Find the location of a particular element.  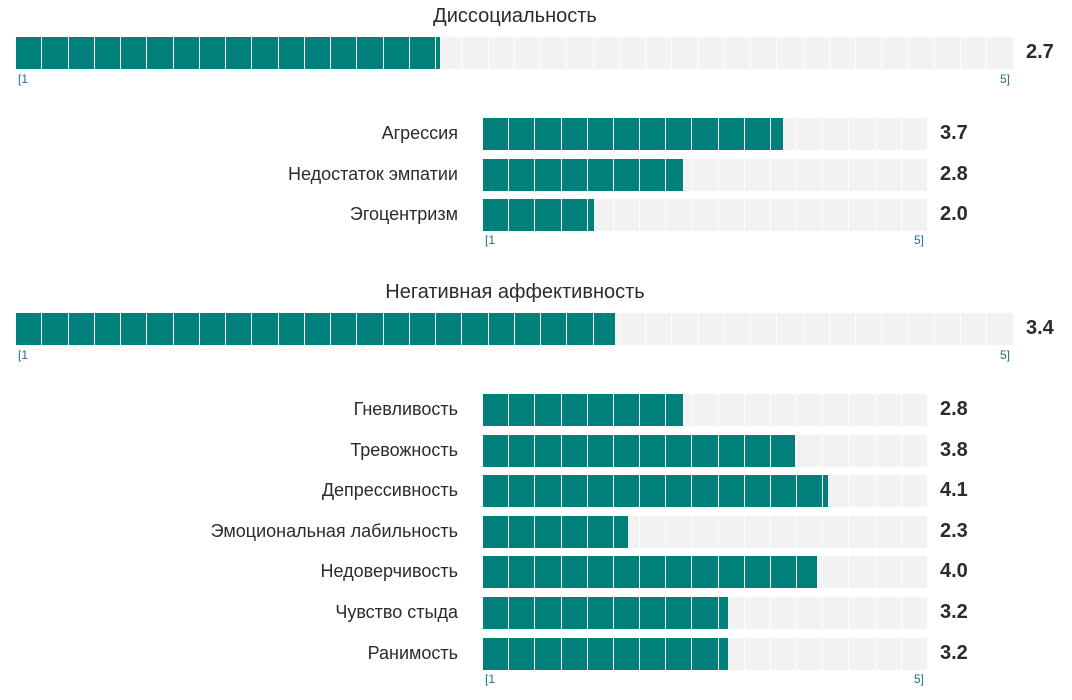

main-value-label: 3.4 is located at coordinates (1040, 328).